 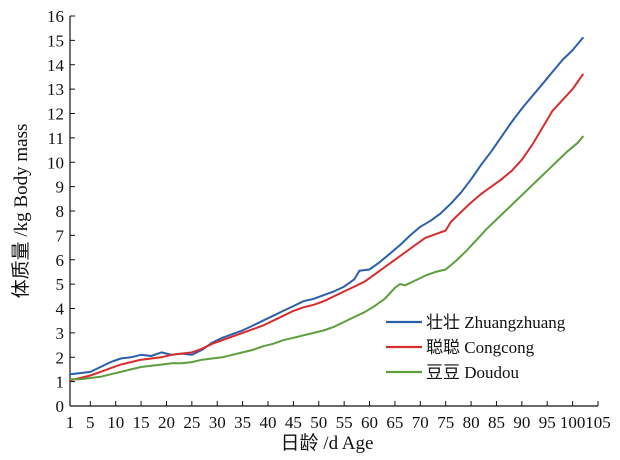 What do you see at coordinates (60, 382) in the screenshot?
I see `y-tick-label: 1` at bounding box center [60, 382].